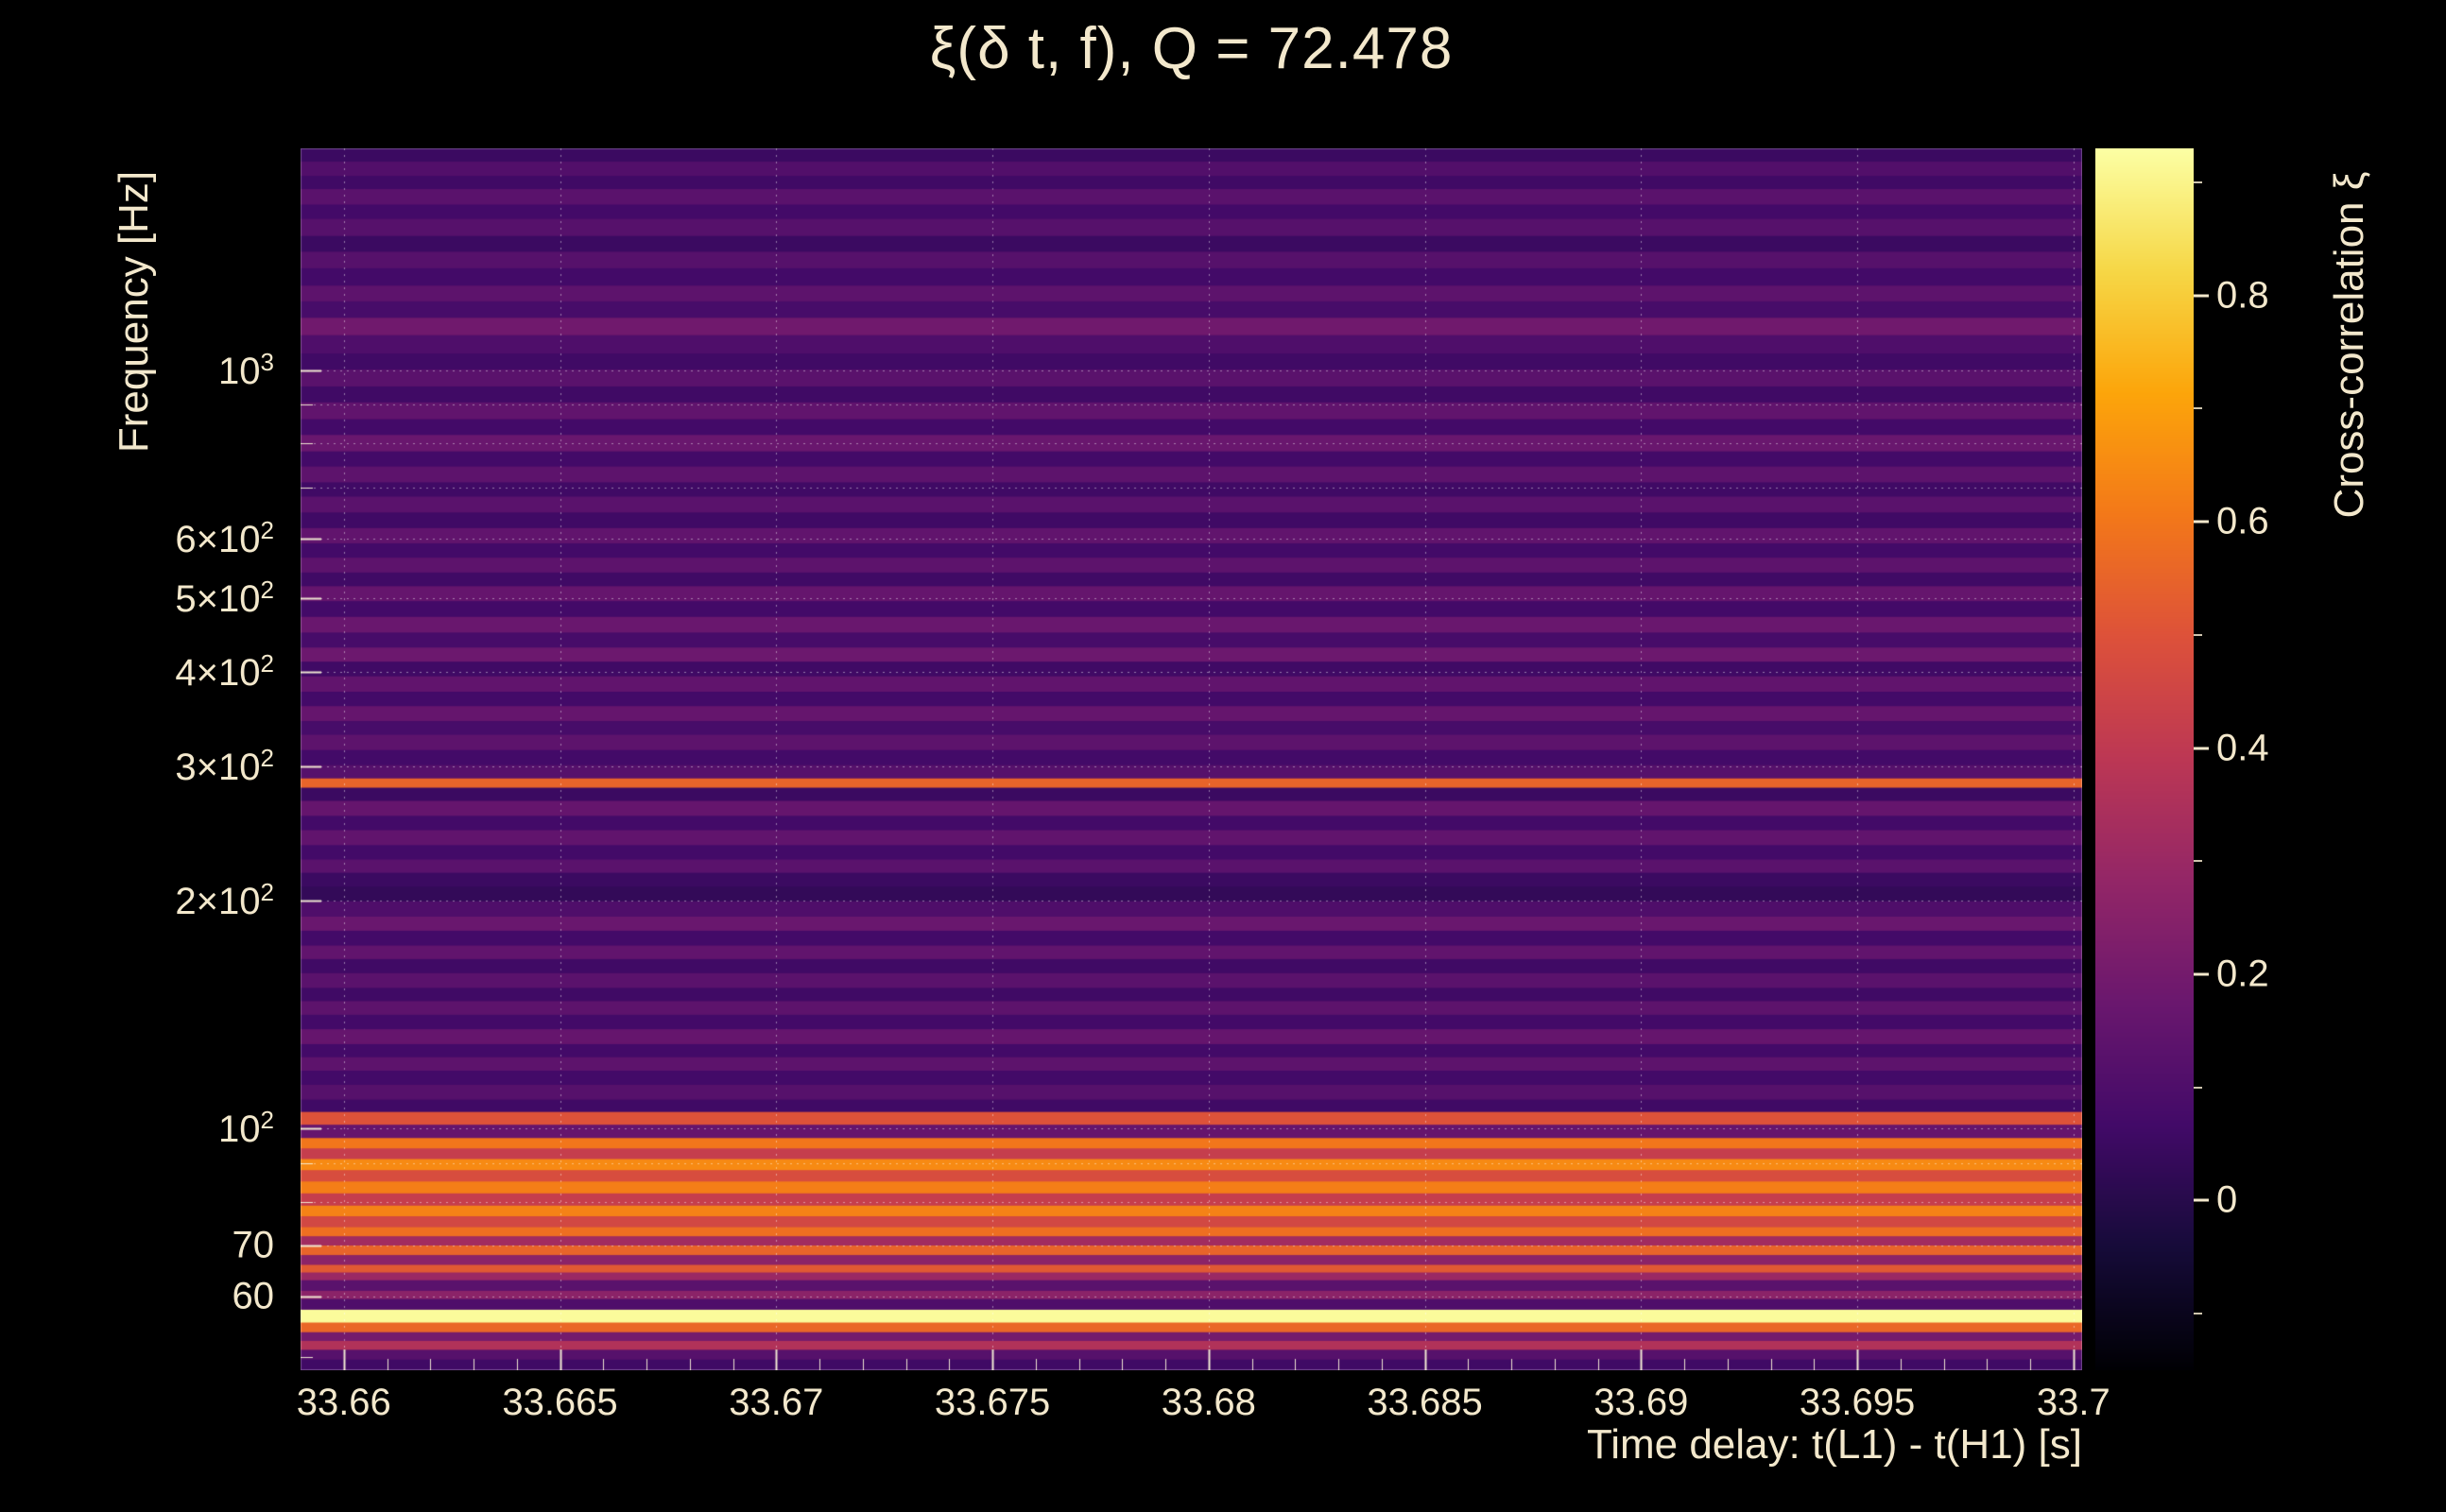  Describe the element at coordinates (776, 1402) in the screenshot. I see `x-tick-label: 33.67` at that location.